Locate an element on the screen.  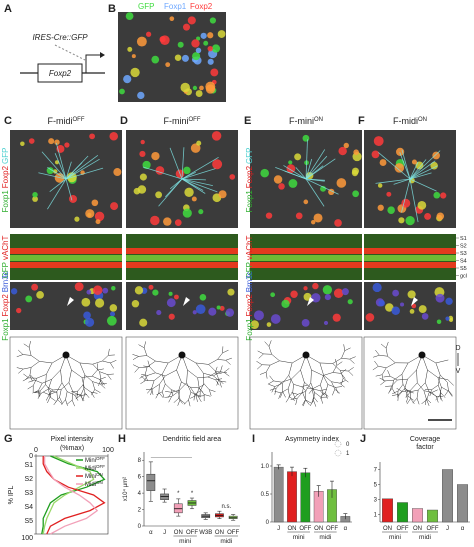
x-axis-label: (%max) is located at coordinates (72, 448).